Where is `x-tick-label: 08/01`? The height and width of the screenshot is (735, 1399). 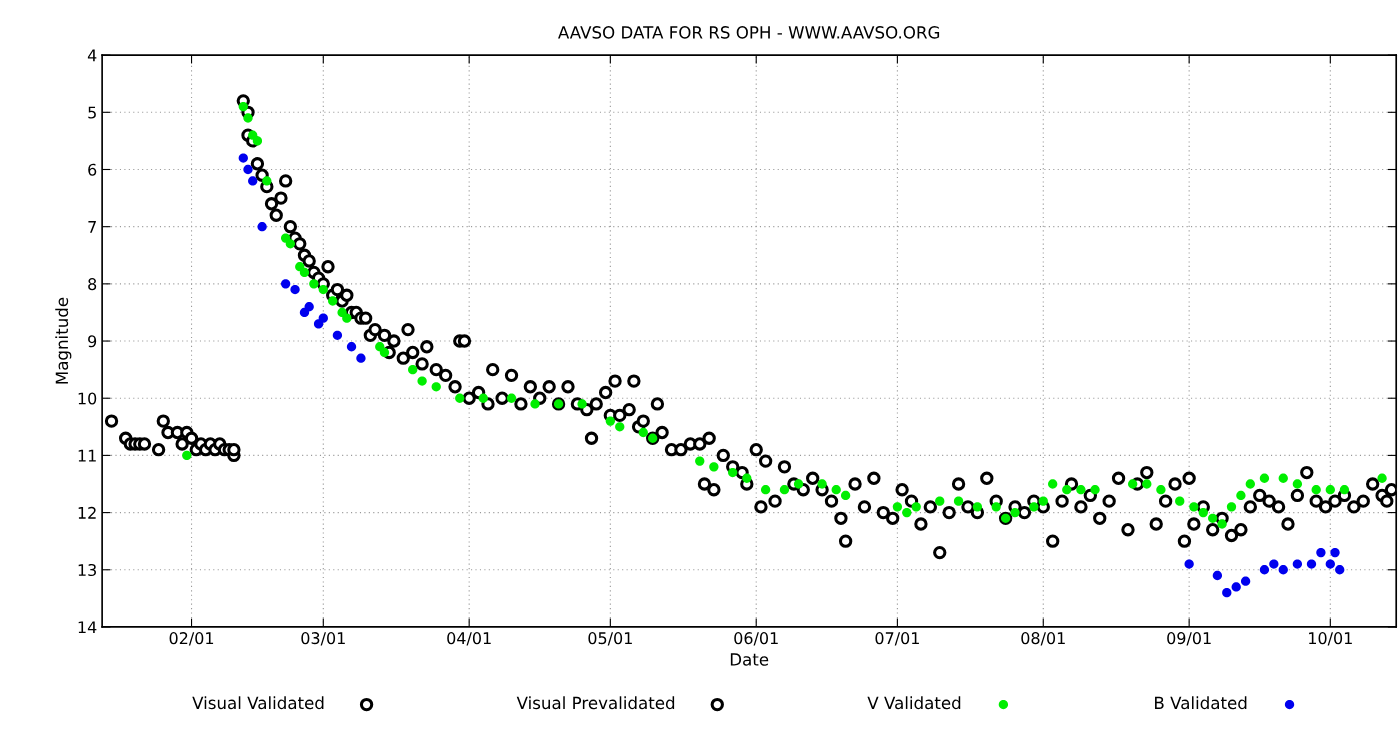
x-tick-label: 08/01 is located at coordinates (1043, 639).